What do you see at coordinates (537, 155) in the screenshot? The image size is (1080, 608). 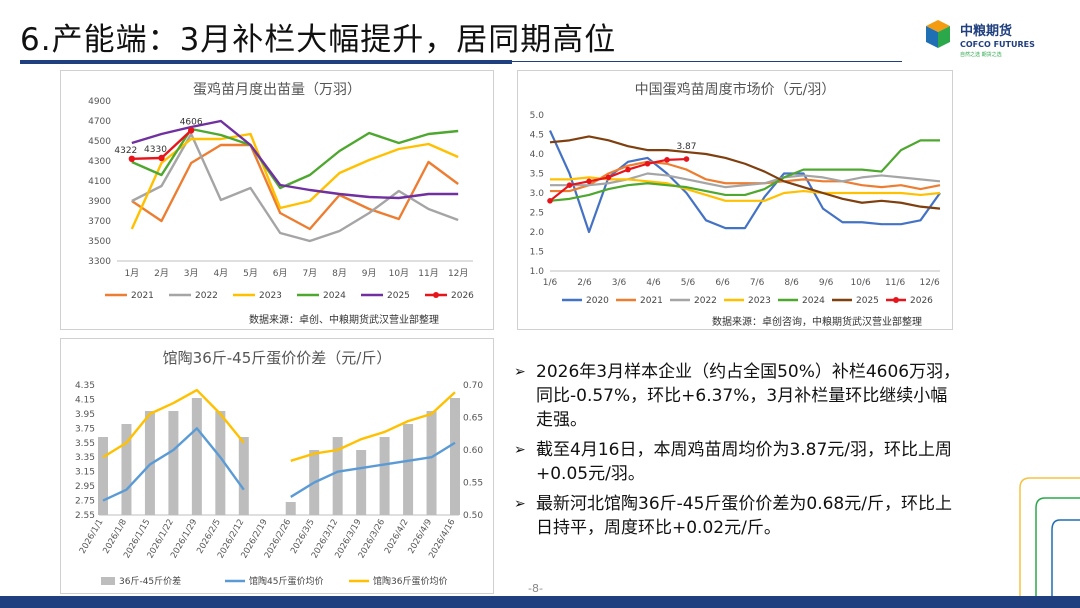 I see `chart2-y-tick: 4.0` at bounding box center [537, 155].